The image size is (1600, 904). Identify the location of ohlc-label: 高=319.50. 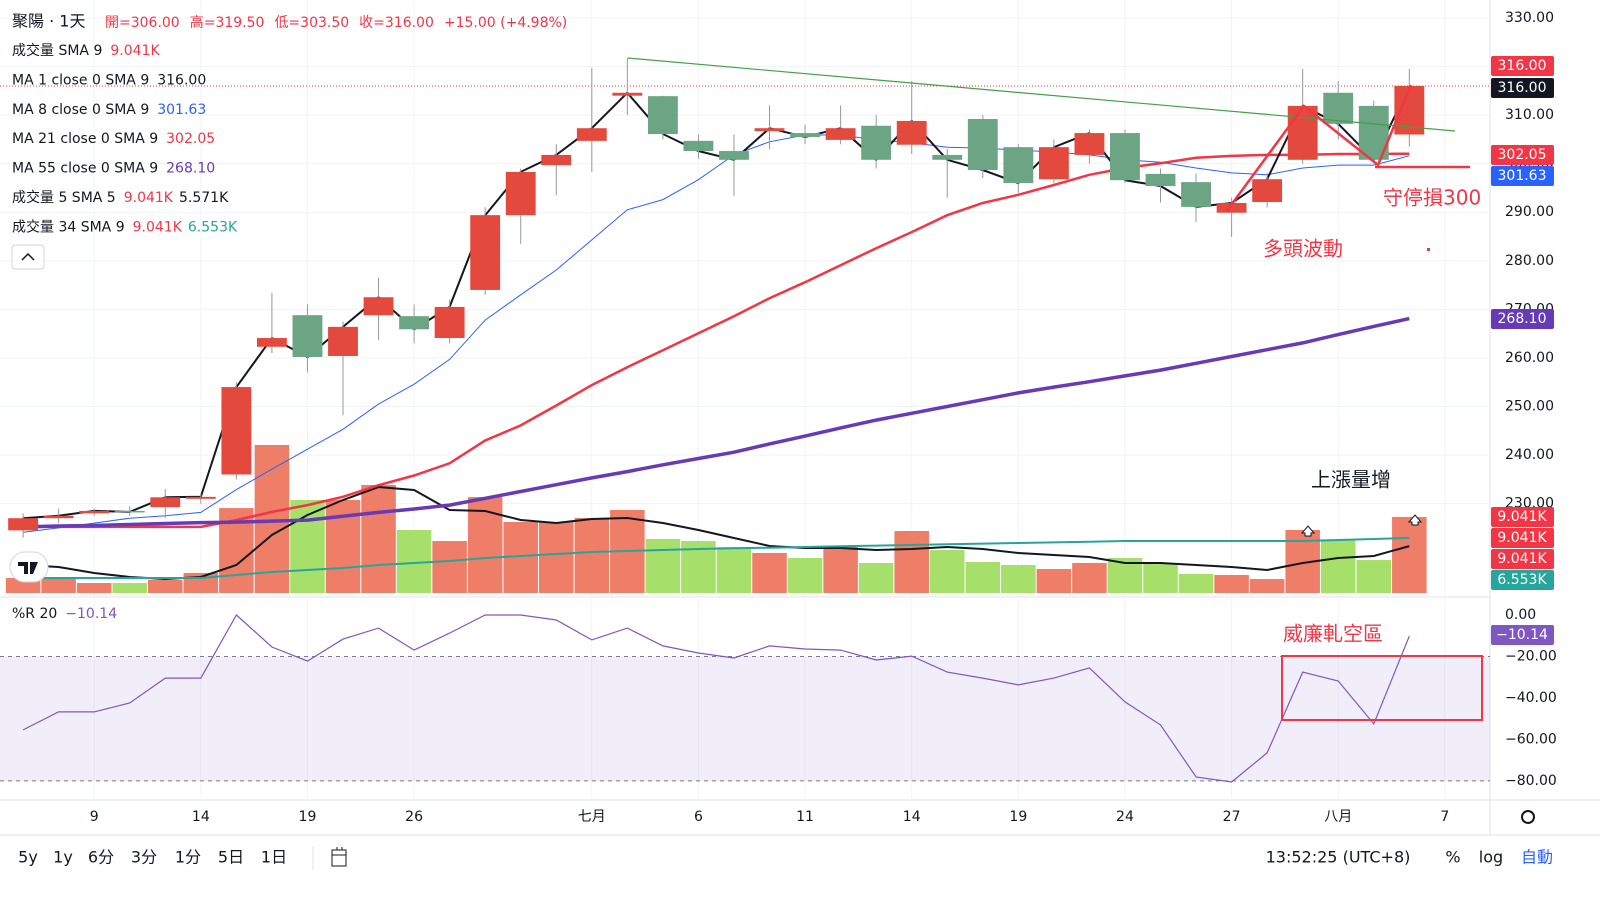
(227, 22).